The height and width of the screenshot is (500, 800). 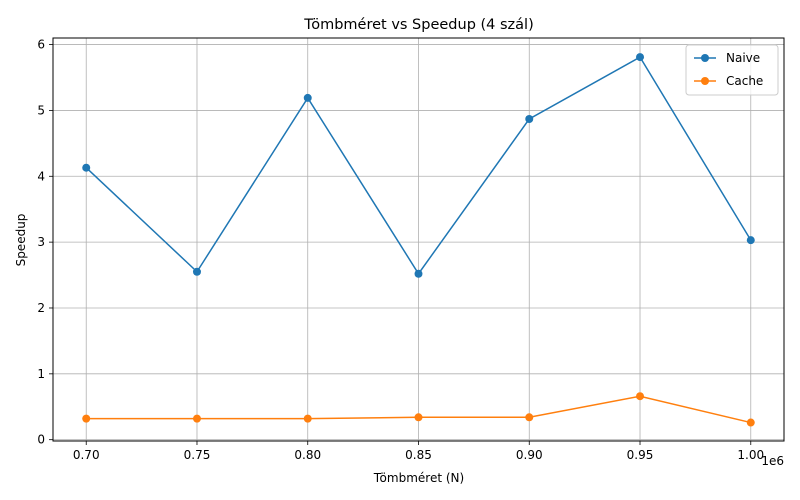 I want to click on x-tick-label: 0.75, so click(x=197, y=455).